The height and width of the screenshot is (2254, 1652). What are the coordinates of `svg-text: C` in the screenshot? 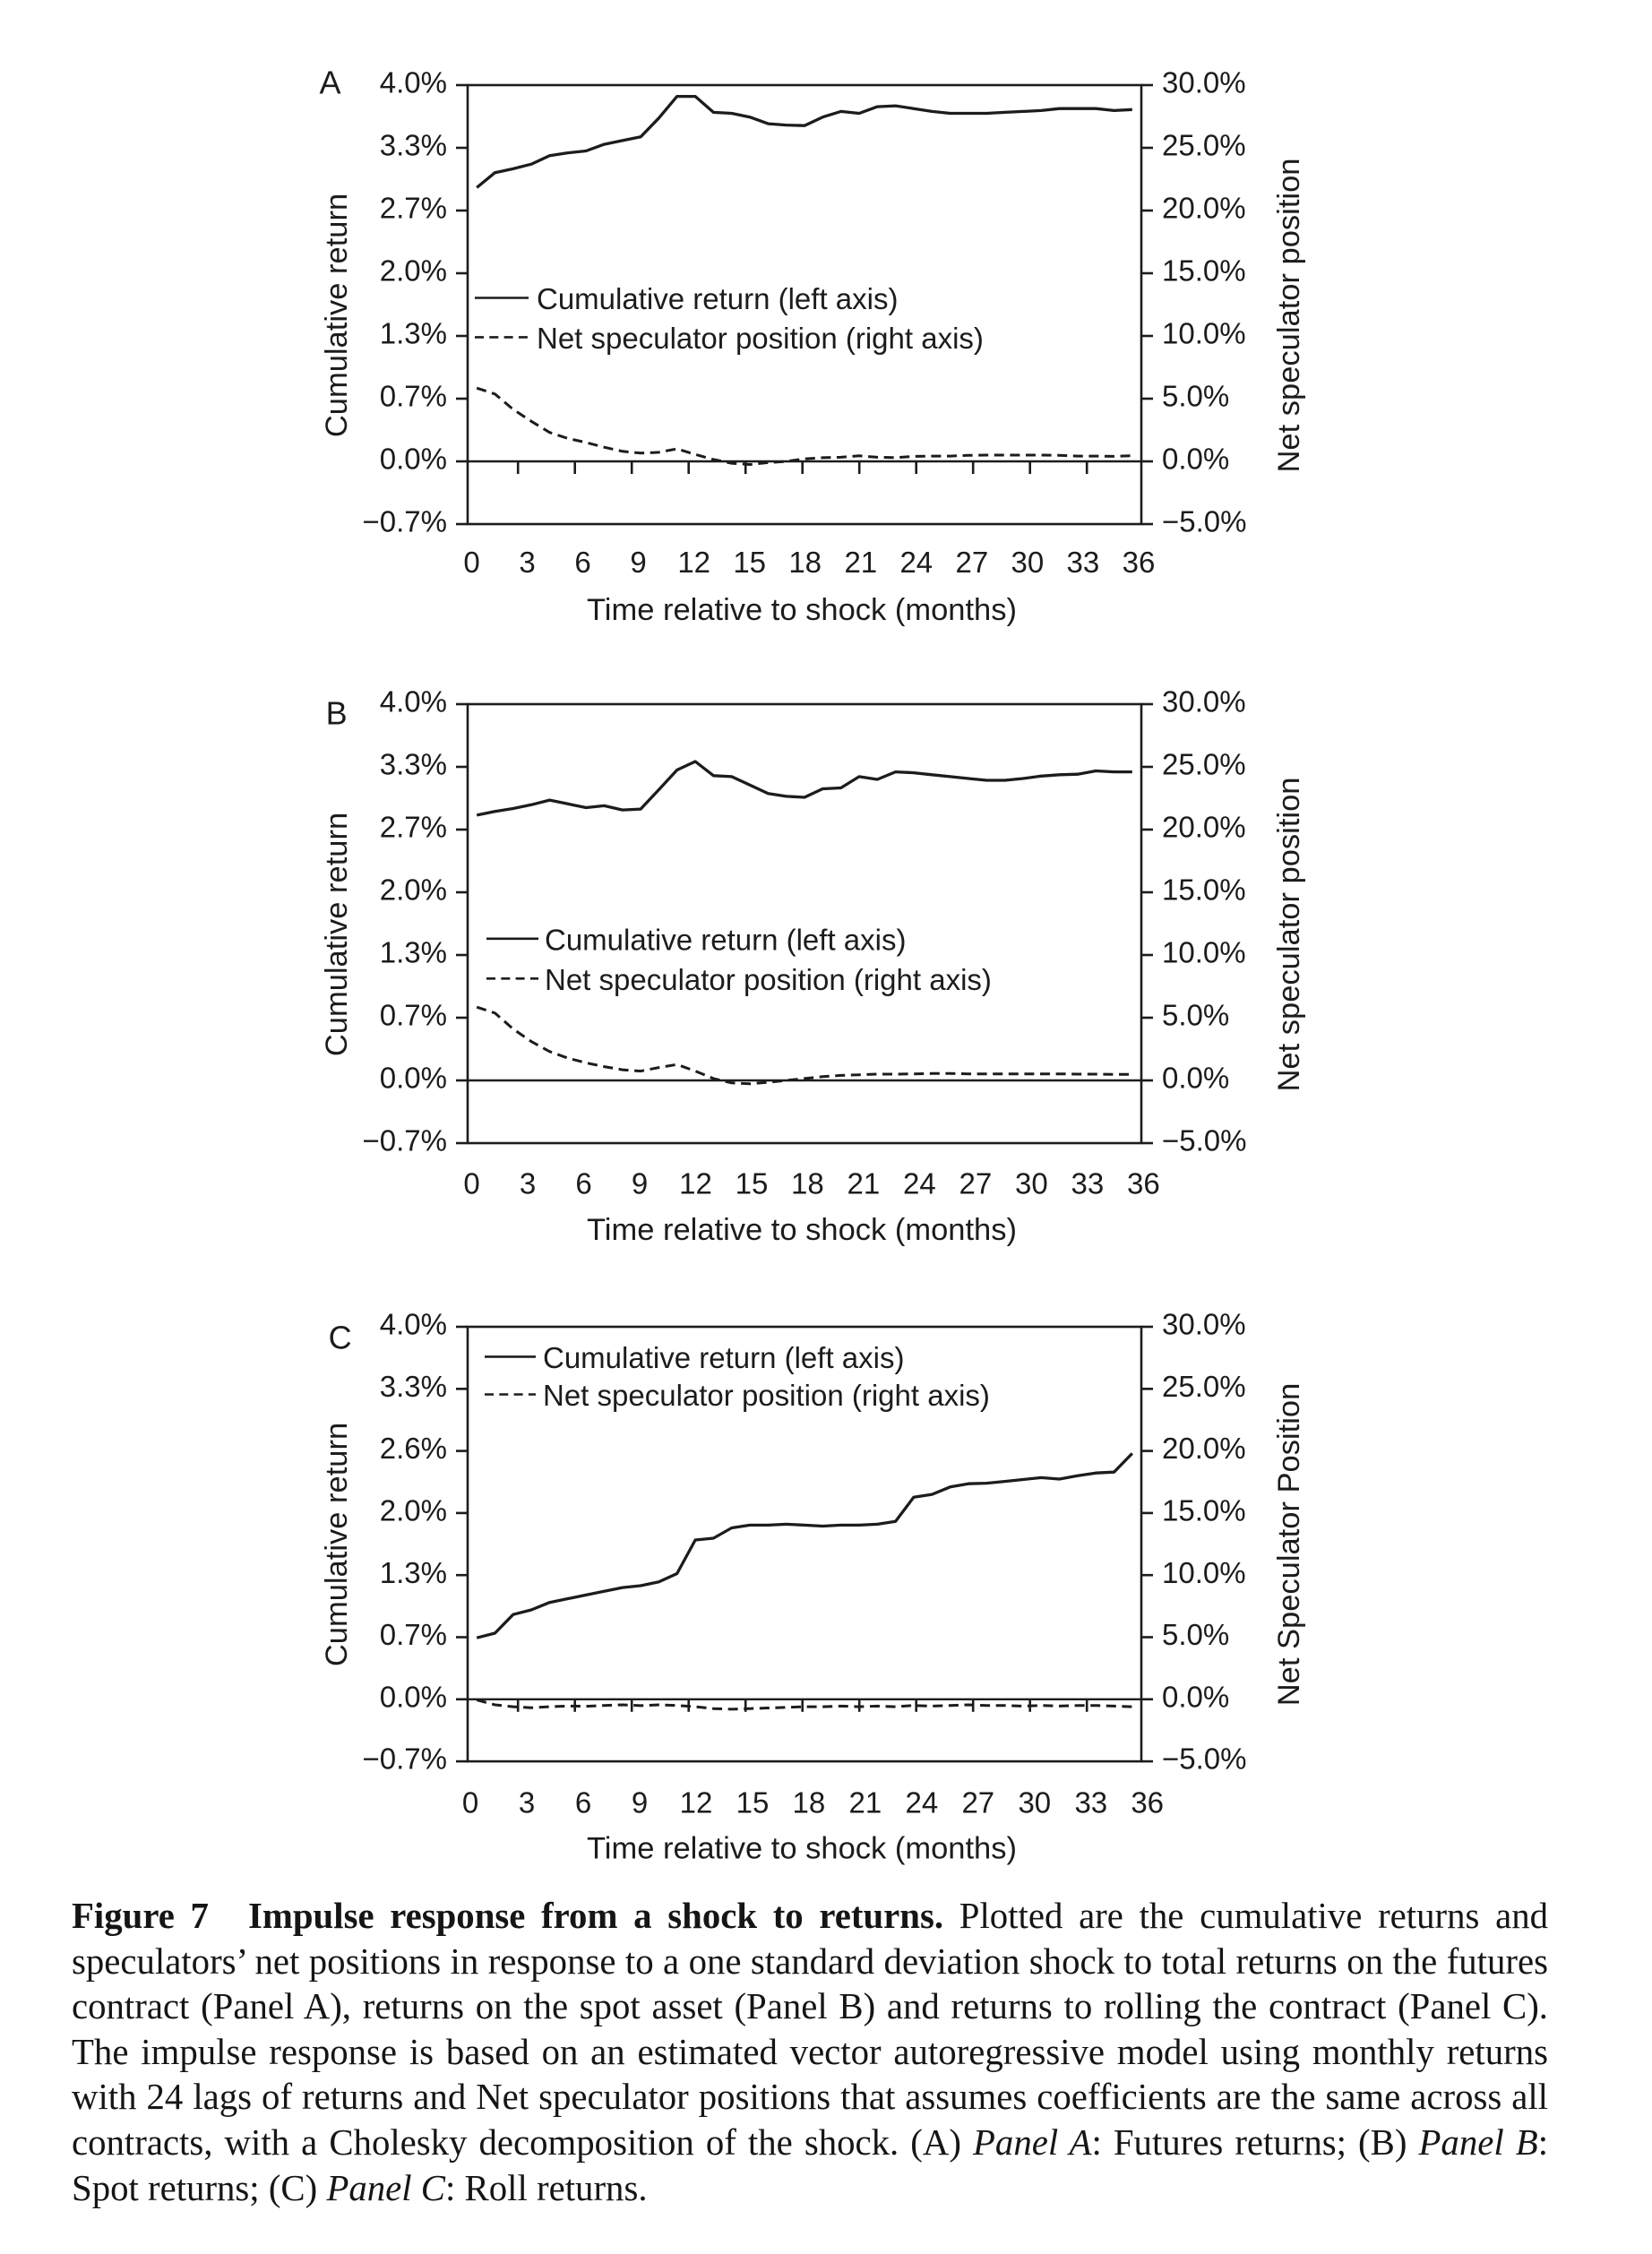 It's located at (340, 1338).